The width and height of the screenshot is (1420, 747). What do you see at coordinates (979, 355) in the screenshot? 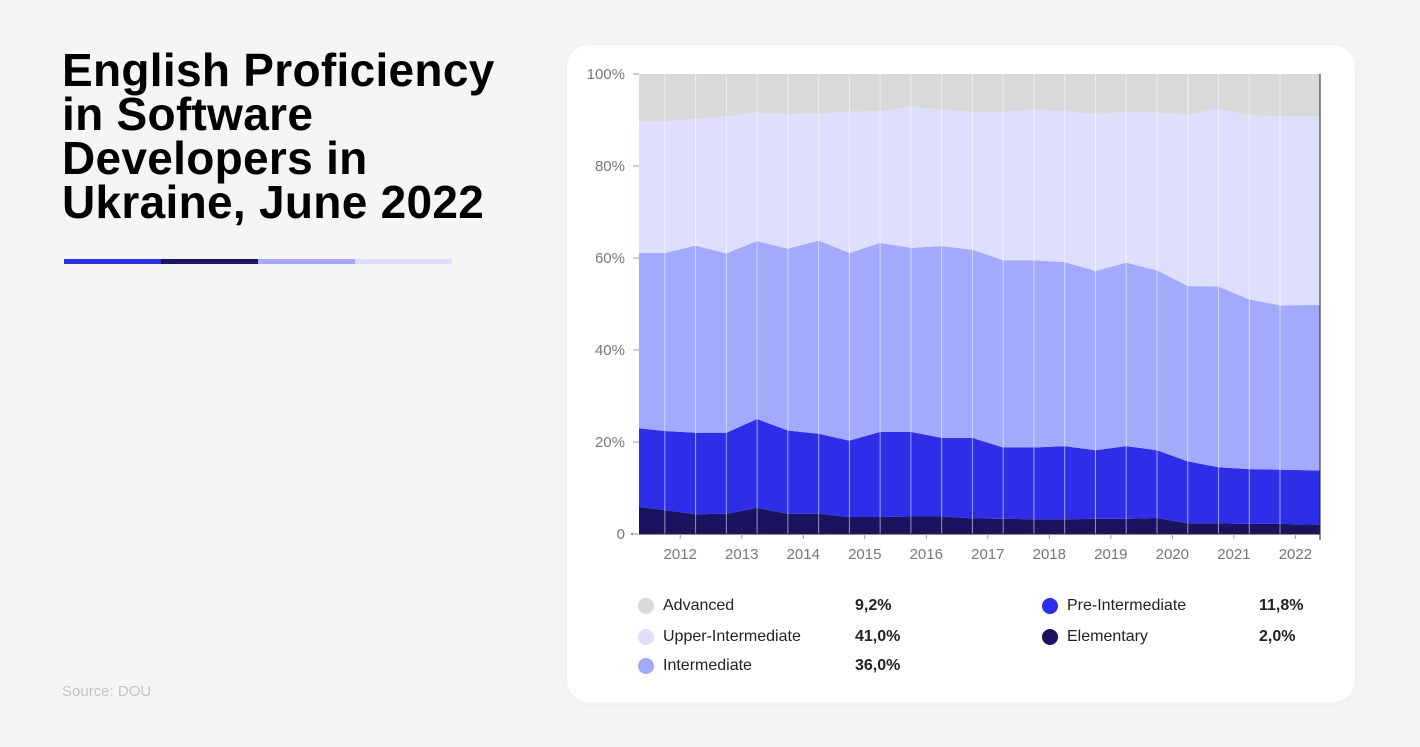
I see `area-intermediate` at bounding box center [979, 355].